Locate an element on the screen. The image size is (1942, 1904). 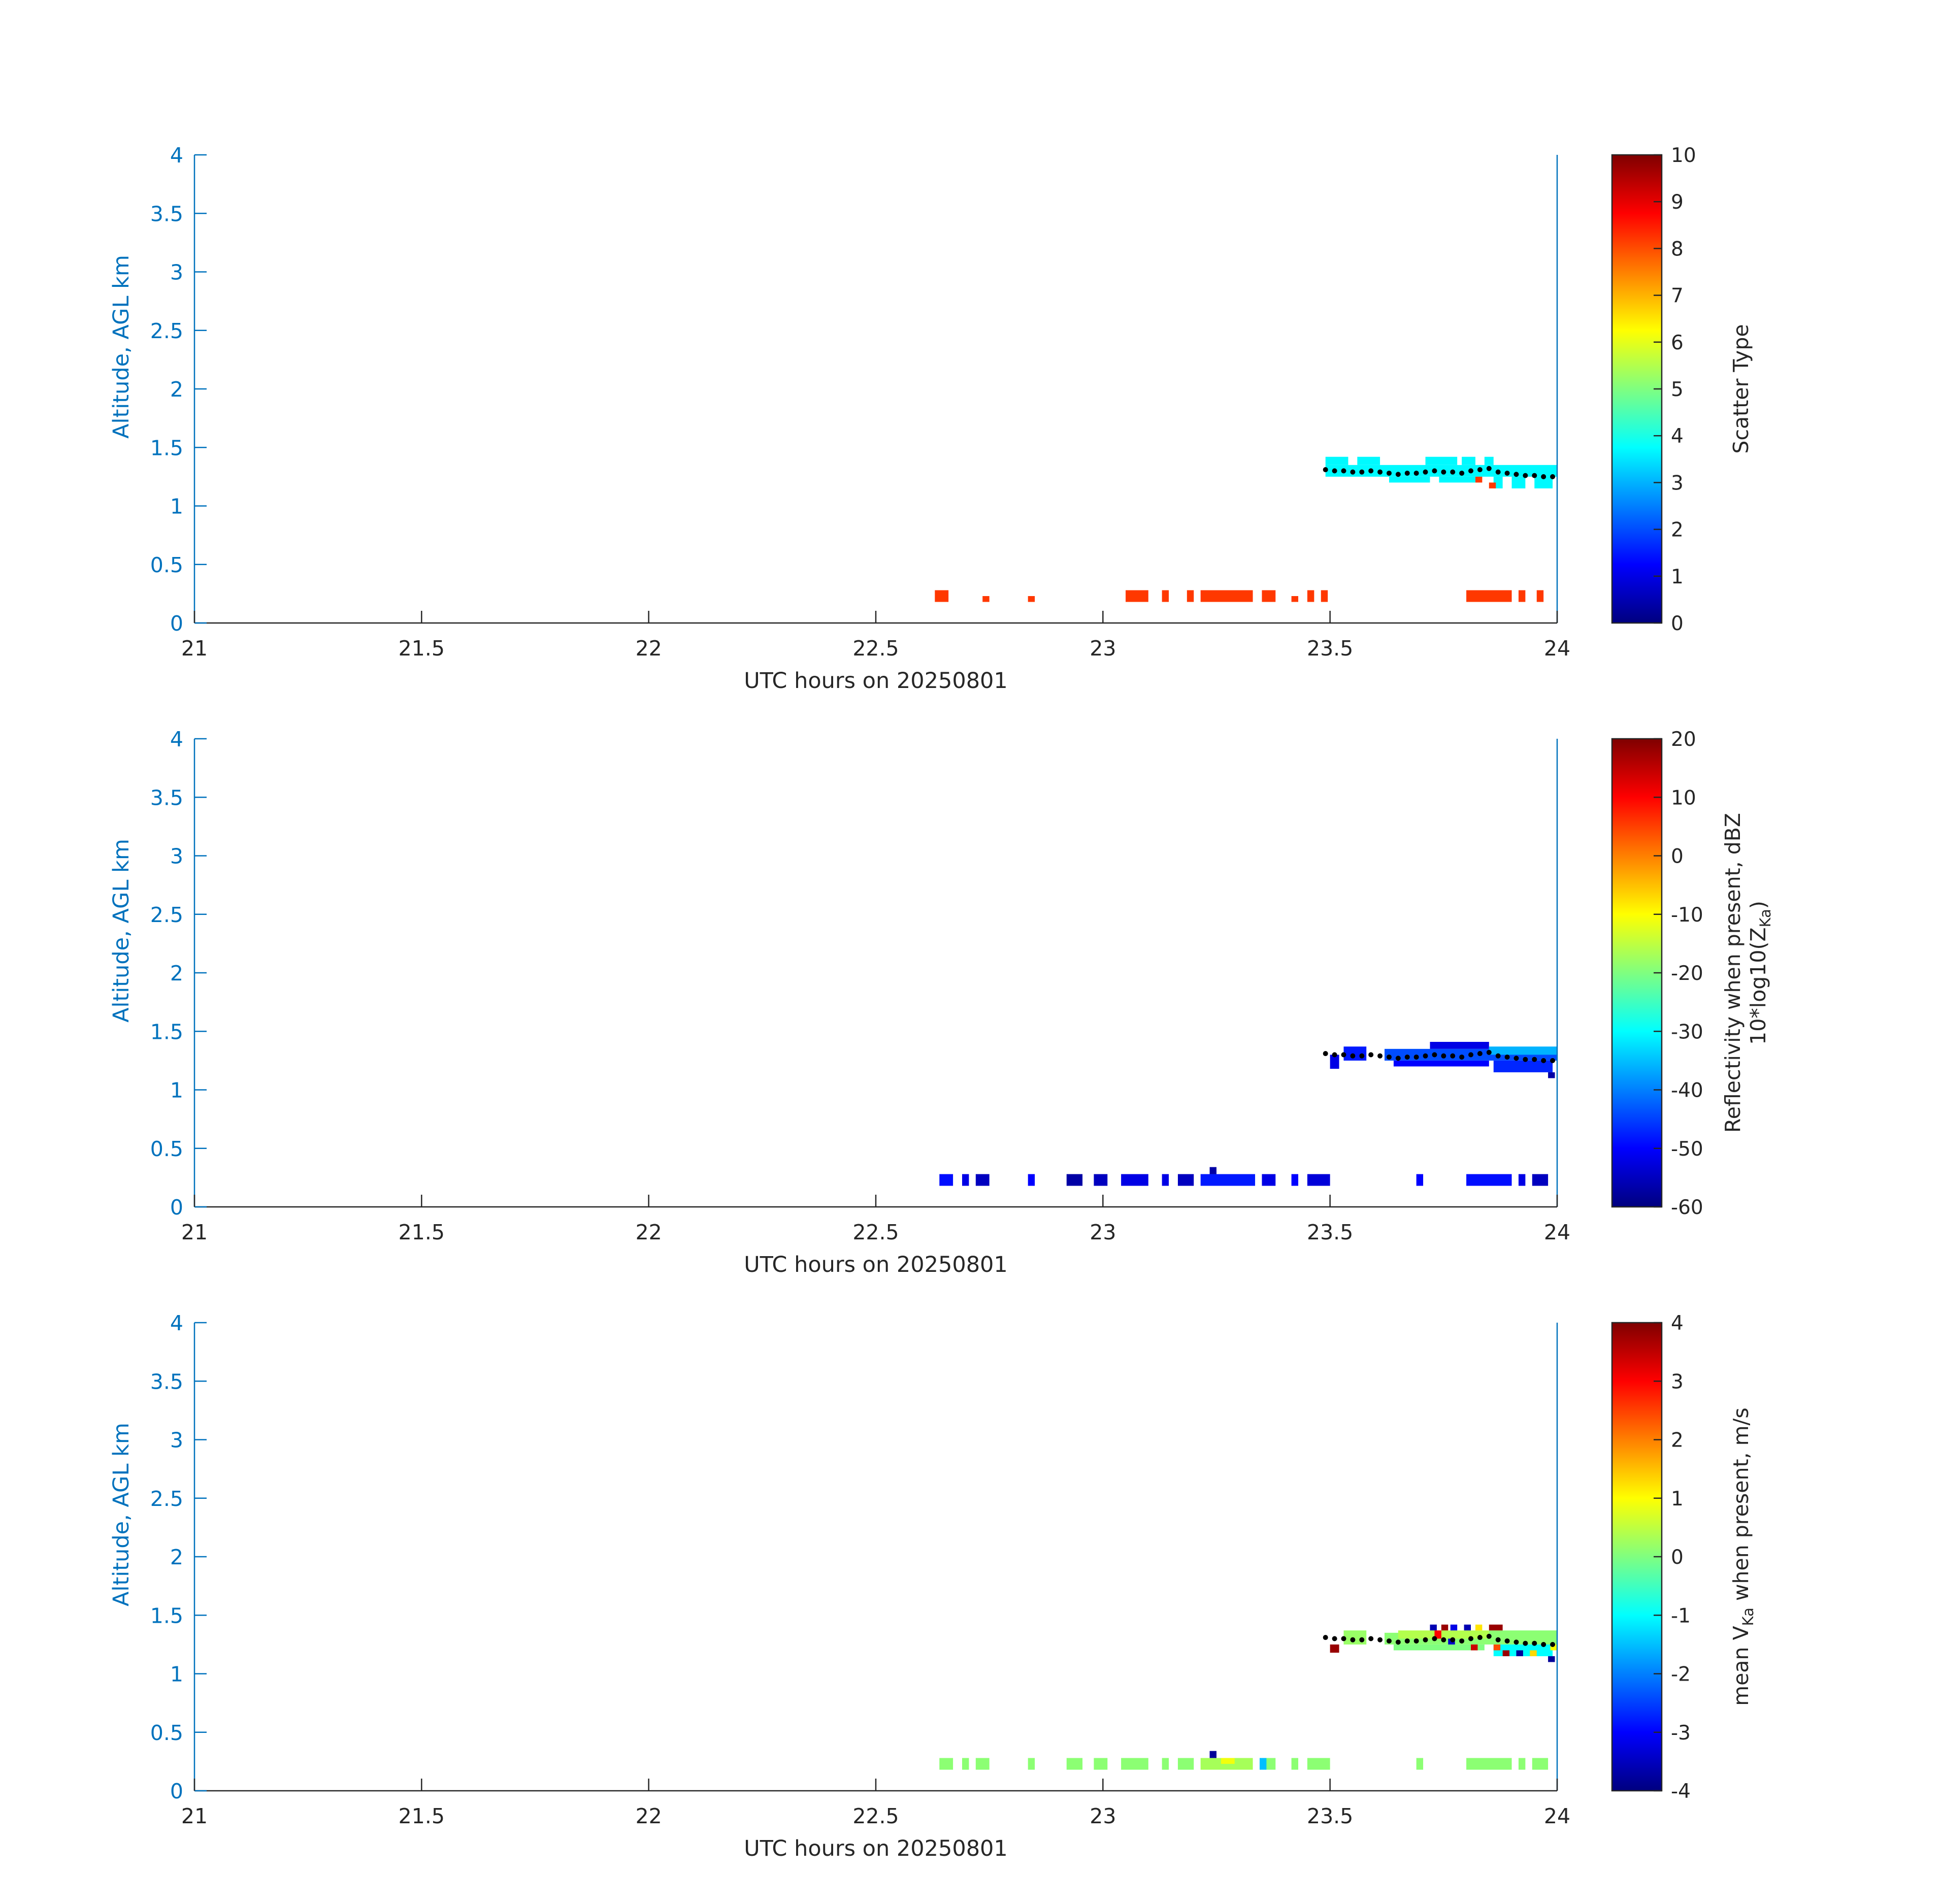
colorbar-tick-label: -20 is located at coordinates (1687, 974).